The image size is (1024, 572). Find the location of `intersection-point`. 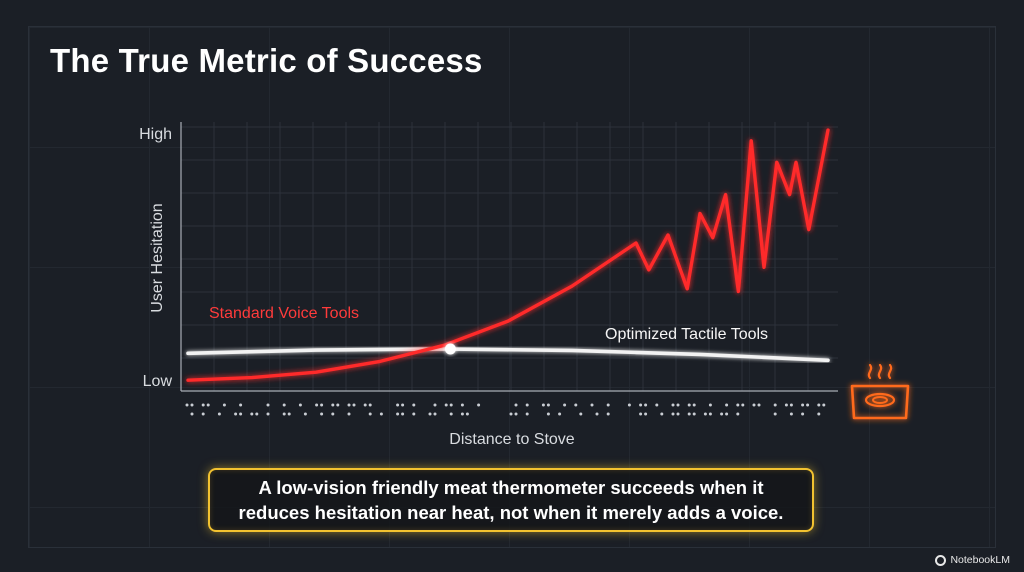

intersection-point is located at coordinates (450, 349).